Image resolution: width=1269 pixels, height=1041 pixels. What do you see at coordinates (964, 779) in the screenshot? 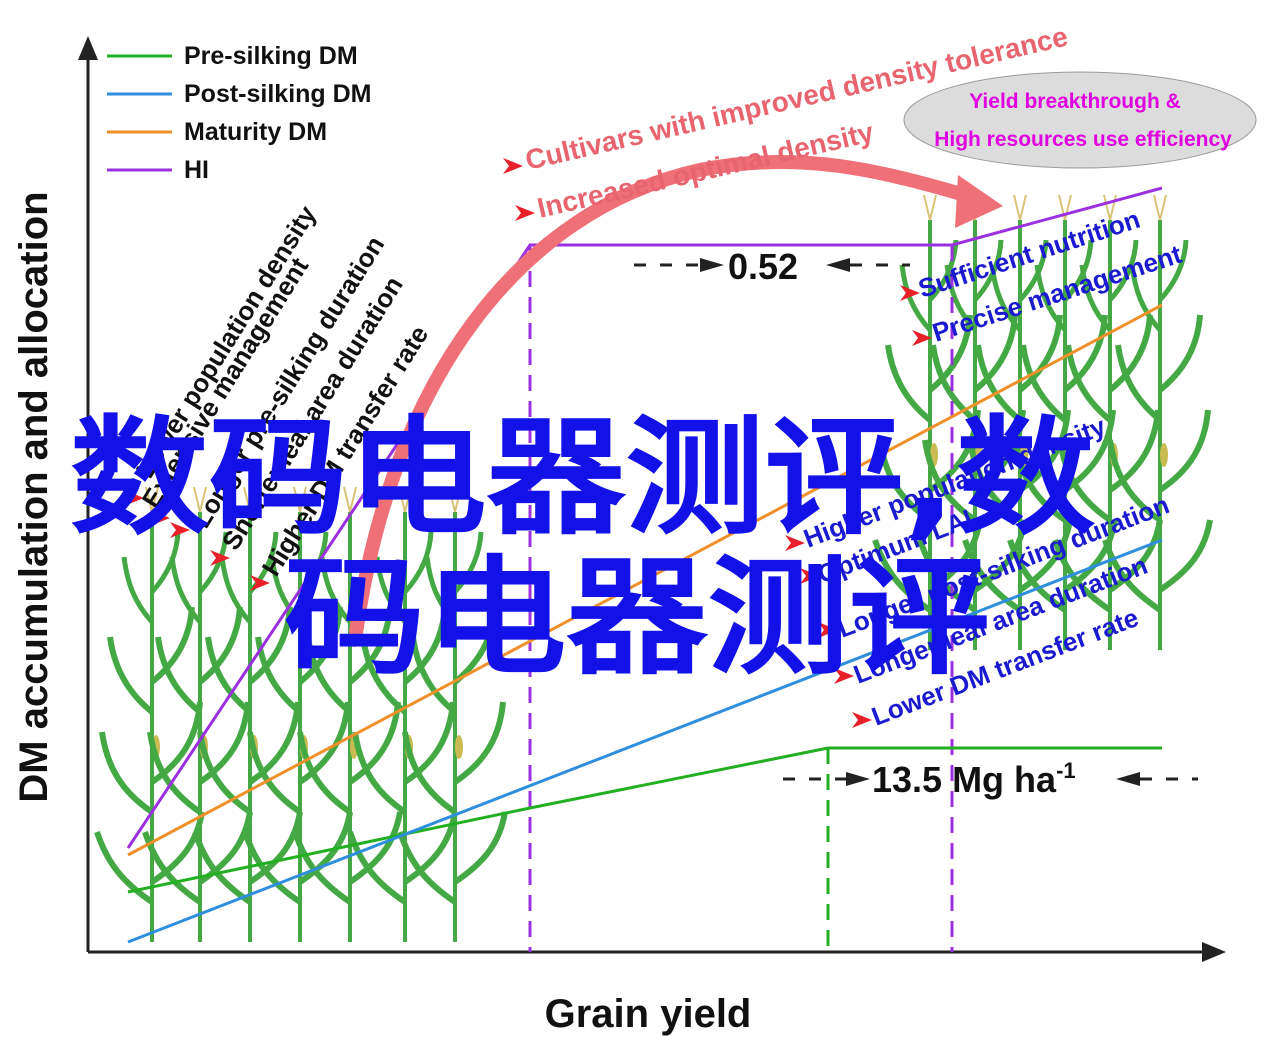
I see `yield-gap-main: 13.5 Mg ha` at bounding box center [964, 779].